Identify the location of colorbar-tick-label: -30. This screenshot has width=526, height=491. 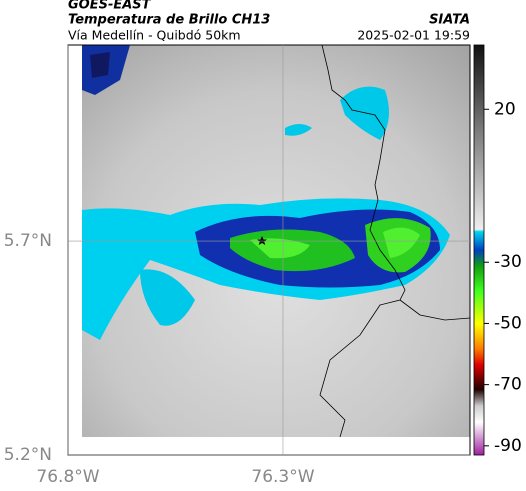
(508, 262).